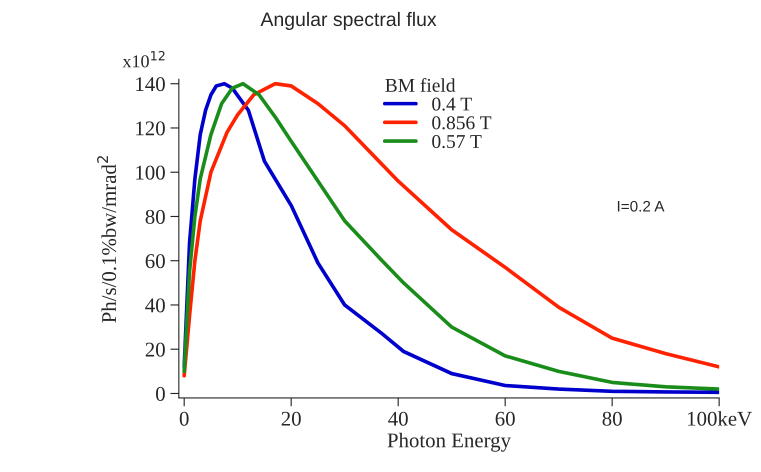 Image resolution: width=761 pixels, height=472 pixels. What do you see at coordinates (462, 123) in the screenshot?
I see `legend-label: 0.856 T` at bounding box center [462, 123].